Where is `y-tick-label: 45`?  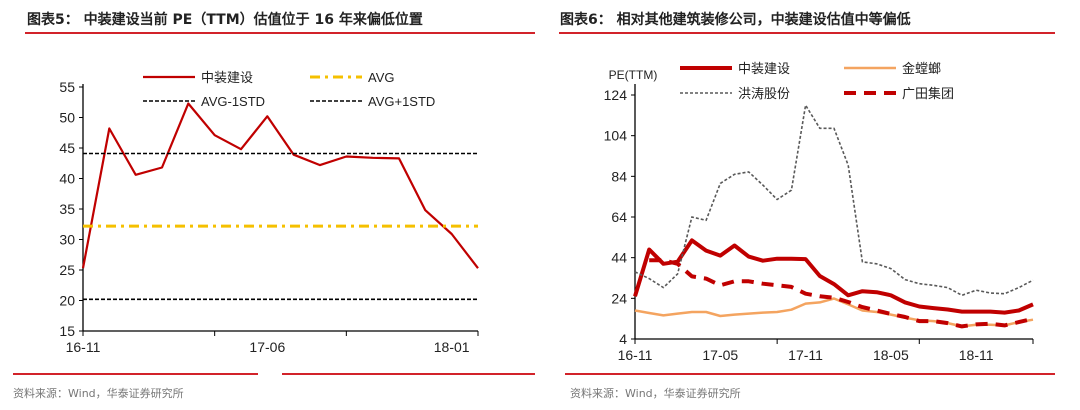
y-tick-label: 45 is located at coordinates (67, 148).